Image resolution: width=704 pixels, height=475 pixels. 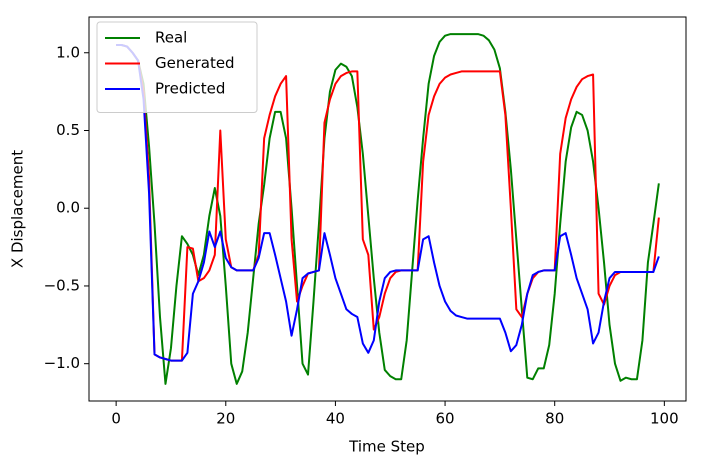 What do you see at coordinates (62, 285) in the screenshot?
I see `y-tick-label: −0.5` at bounding box center [62, 285].